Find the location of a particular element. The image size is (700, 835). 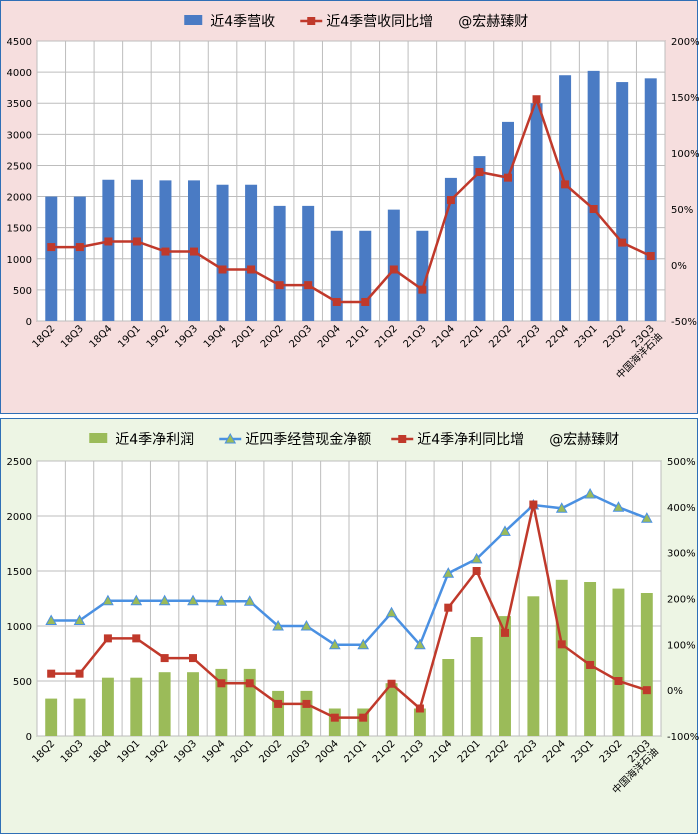

x-tick-label: 18Q2 is located at coordinates (43, 751).